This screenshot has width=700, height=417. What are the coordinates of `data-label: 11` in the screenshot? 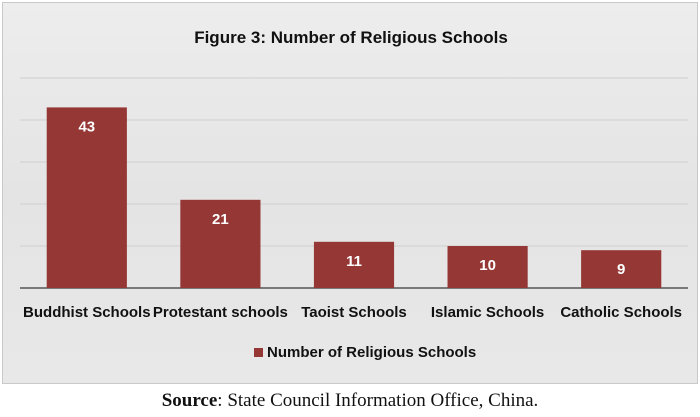 It's located at (354, 261).